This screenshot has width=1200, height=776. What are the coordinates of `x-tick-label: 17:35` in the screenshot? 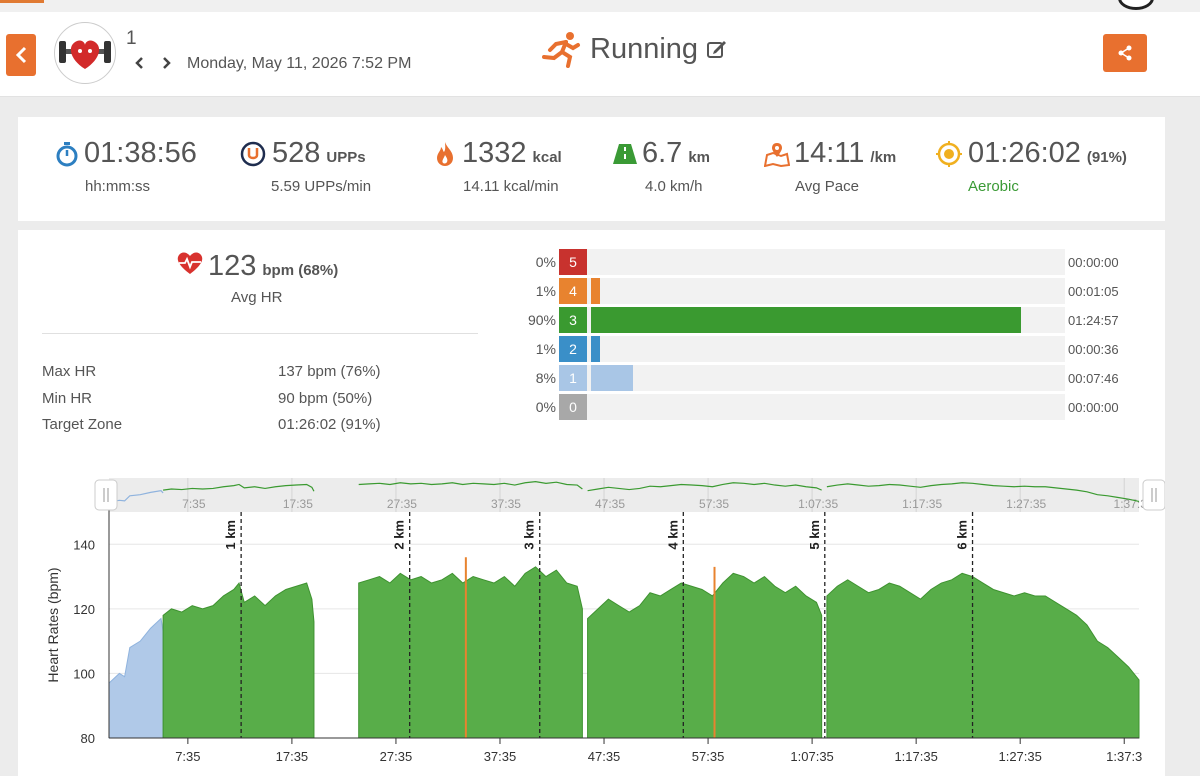 It's located at (292, 756).